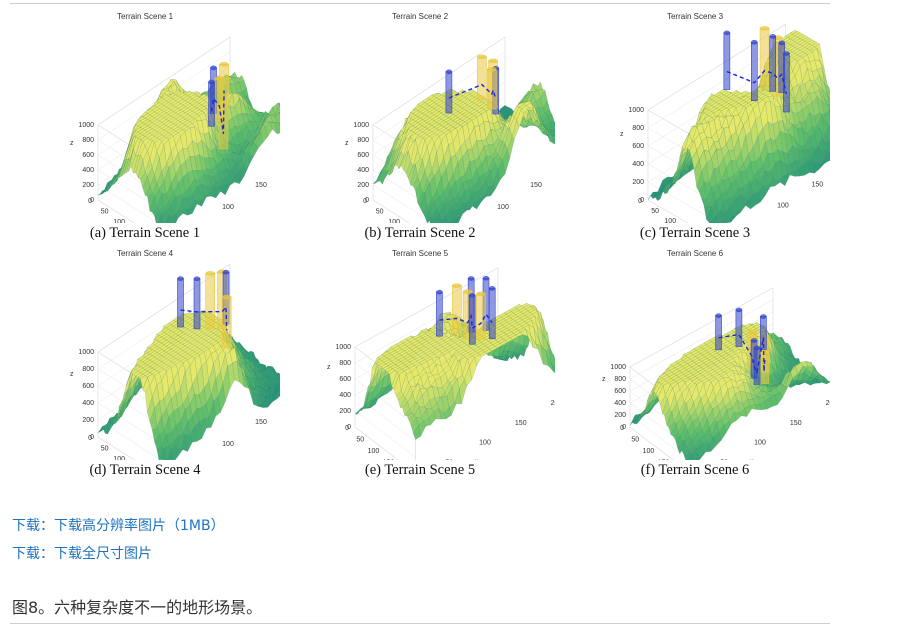 This screenshot has width=922, height=625. What do you see at coordinates (82, 554) in the screenshot?
I see `download-full-size-link: 下载：下载全尺寸图片` at bounding box center [82, 554].